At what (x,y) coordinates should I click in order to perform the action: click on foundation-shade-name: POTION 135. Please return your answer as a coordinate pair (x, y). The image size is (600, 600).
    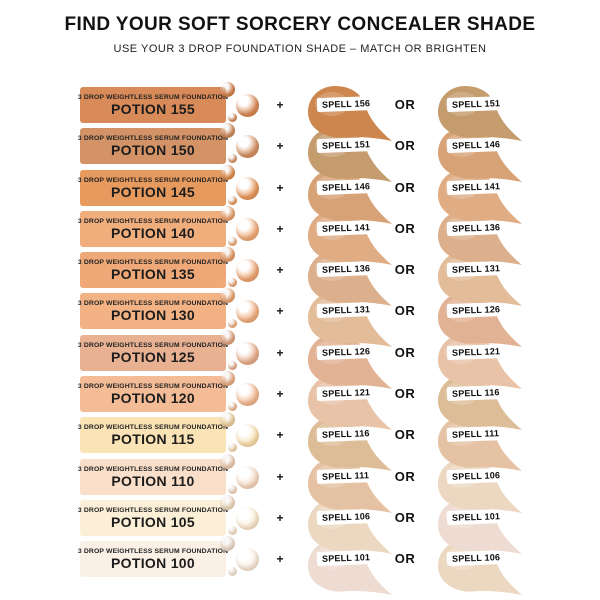
    Looking at the image, I should click on (153, 274).